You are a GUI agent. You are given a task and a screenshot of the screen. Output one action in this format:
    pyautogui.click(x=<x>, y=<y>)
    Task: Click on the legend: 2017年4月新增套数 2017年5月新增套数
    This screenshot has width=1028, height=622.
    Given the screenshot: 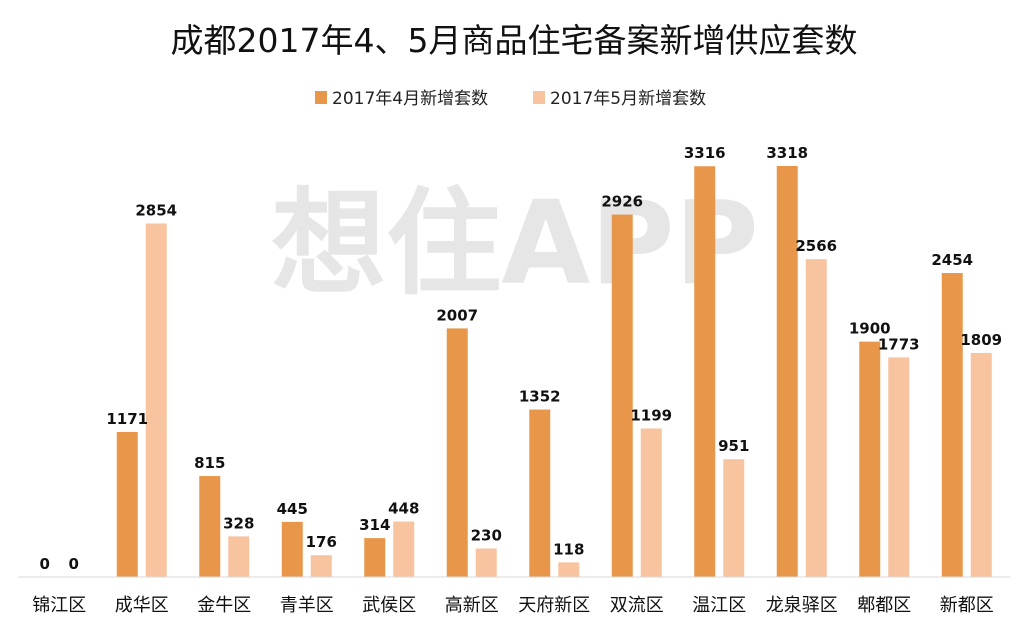 What is the action you would take?
    pyautogui.click(x=510, y=99)
    